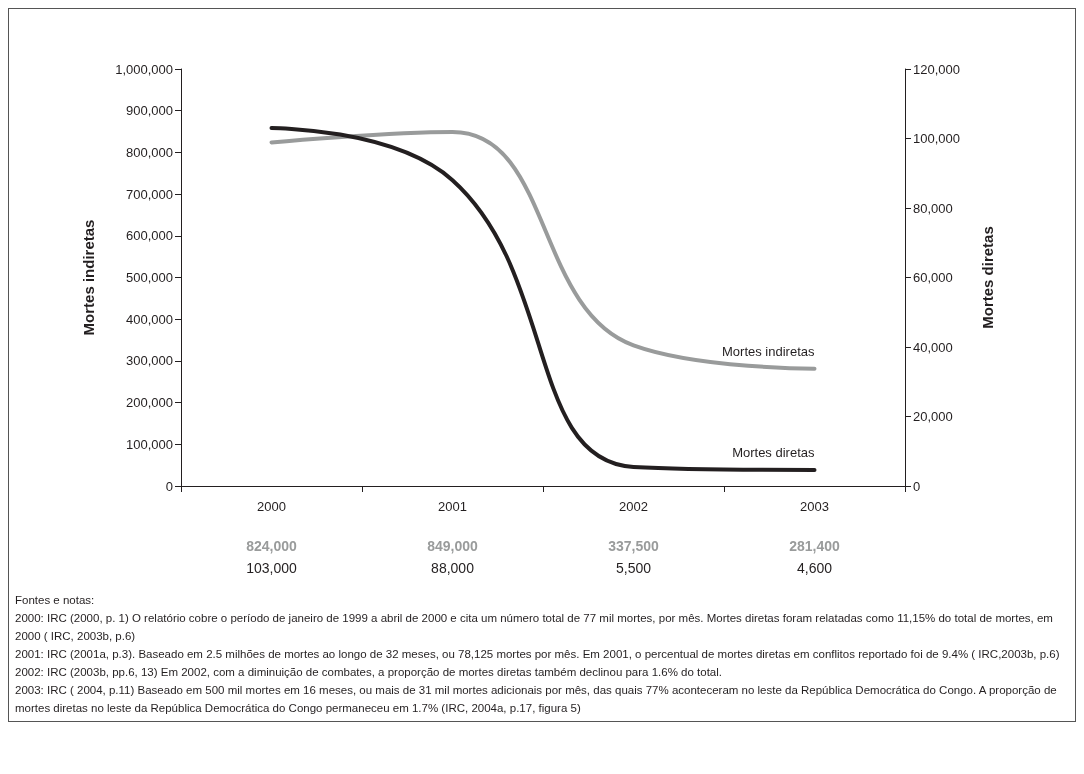 This screenshot has width=1084, height=774. Describe the element at coordinates (169, 486) in the screenshot. I see `y-tick-label: 0` at that location.